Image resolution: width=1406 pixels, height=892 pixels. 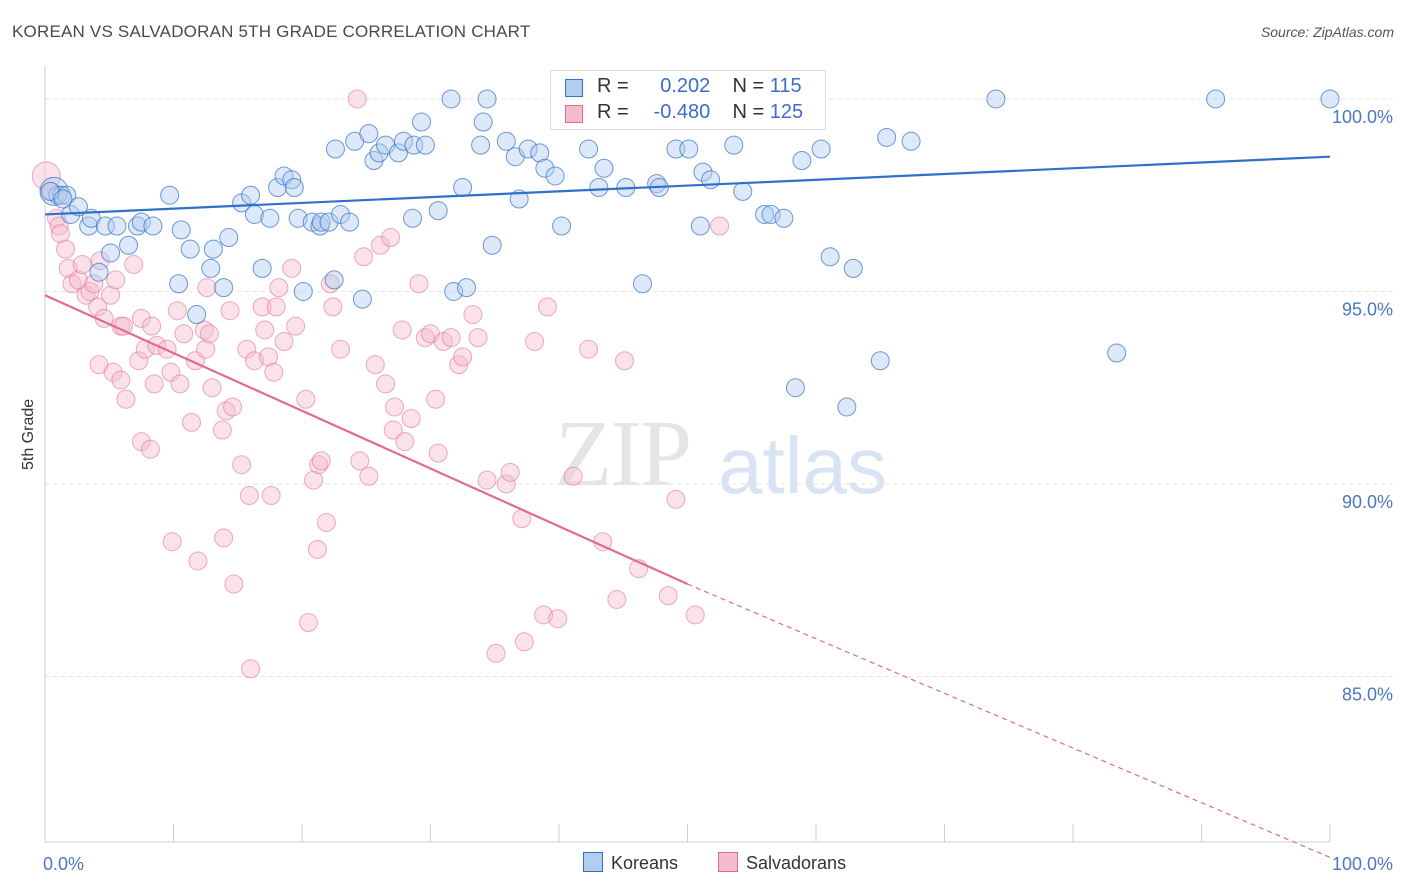 I want to click on x-tick-label: 100.0%, so click(x=1362, y=864).